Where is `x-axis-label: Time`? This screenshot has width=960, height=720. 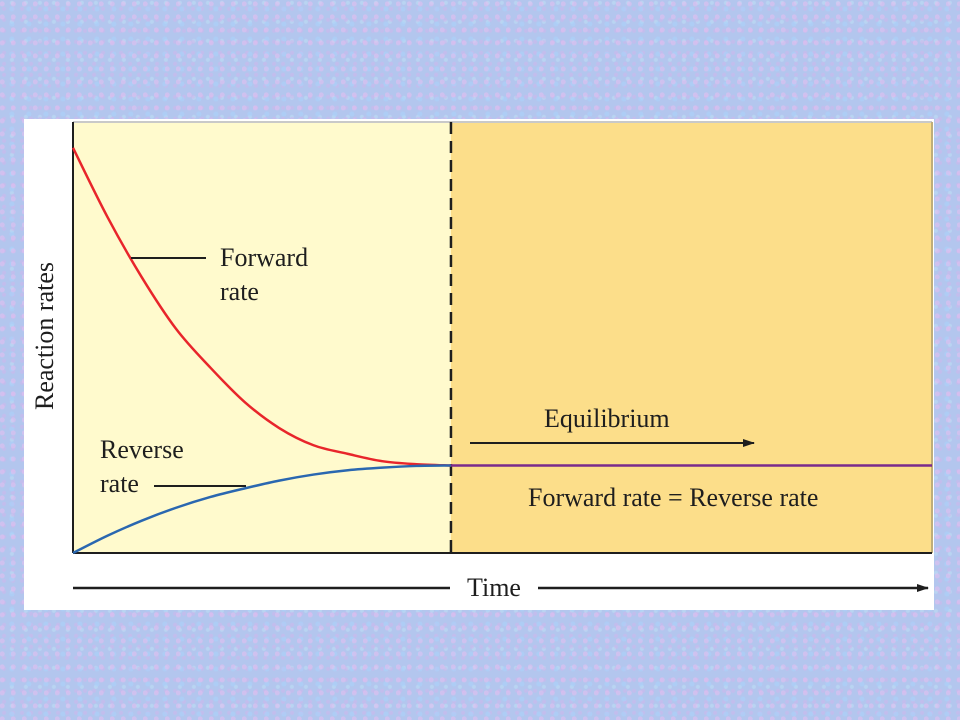
x-axis-label: Time is located at coordinates (494, 587).